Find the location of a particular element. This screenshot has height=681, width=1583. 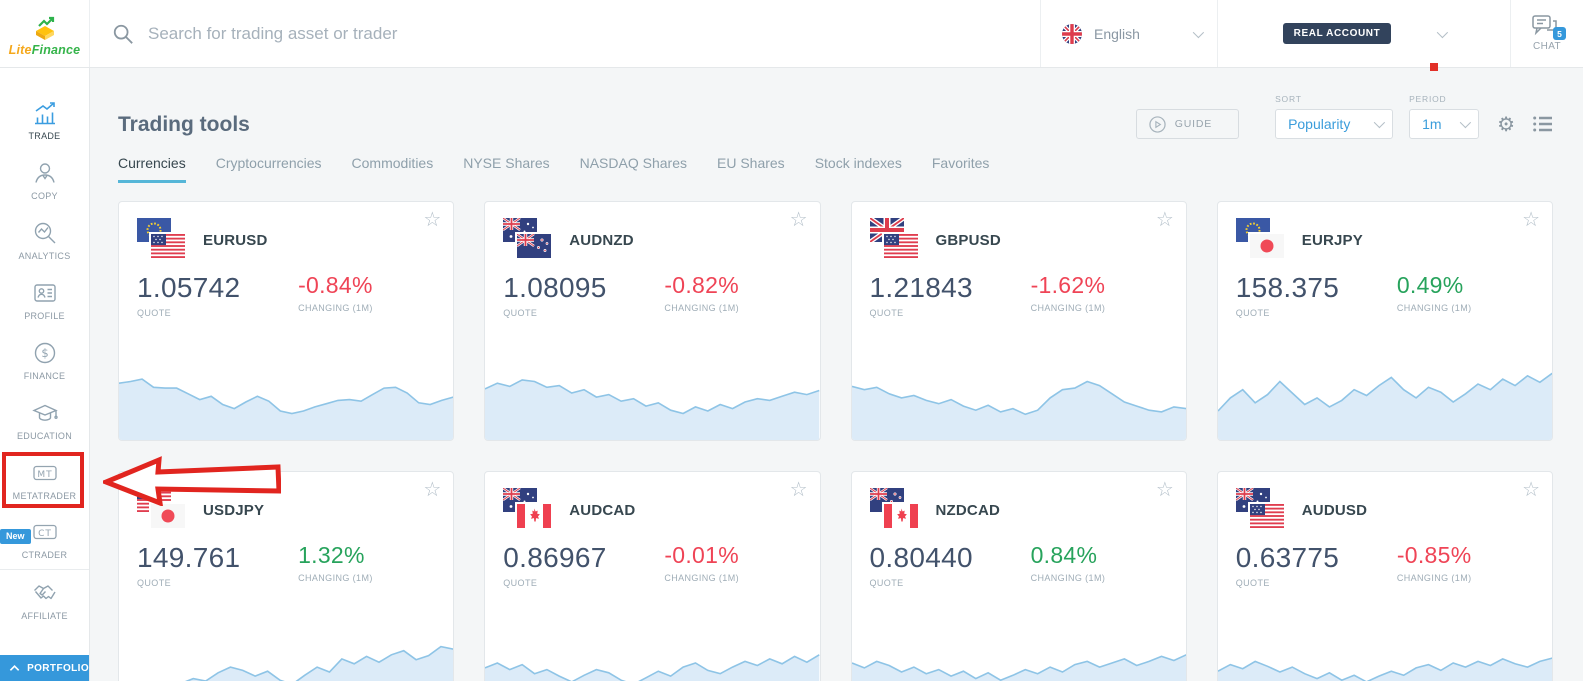

person-icon is located at coordinates (45, 173).